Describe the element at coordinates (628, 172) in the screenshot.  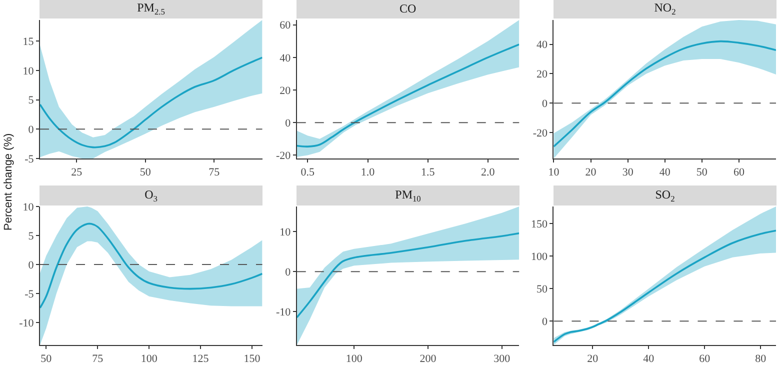
I see `x-tick-label: 30` at that location.